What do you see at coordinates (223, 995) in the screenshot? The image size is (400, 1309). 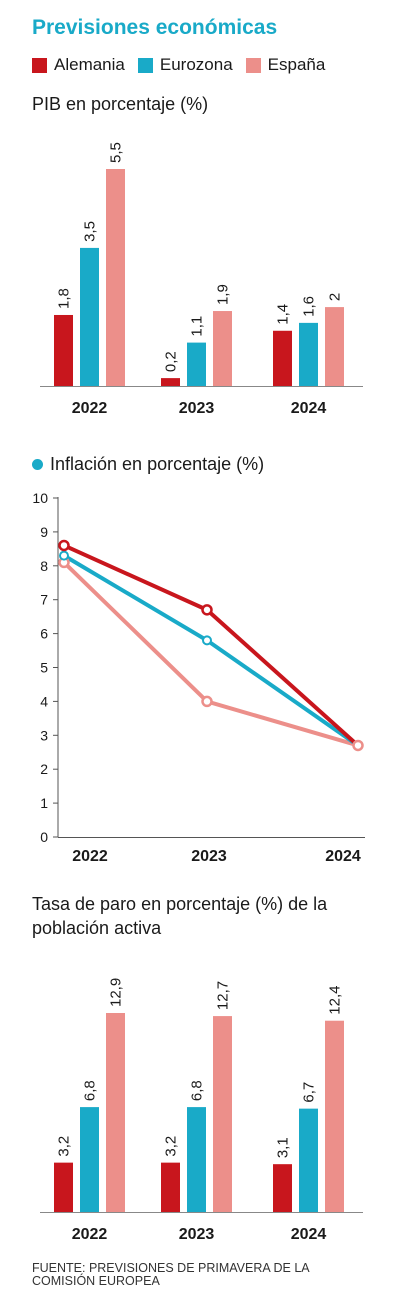 I see `unemp-value-label-espana-2023: 12,7` at bounding box center [223, 995].